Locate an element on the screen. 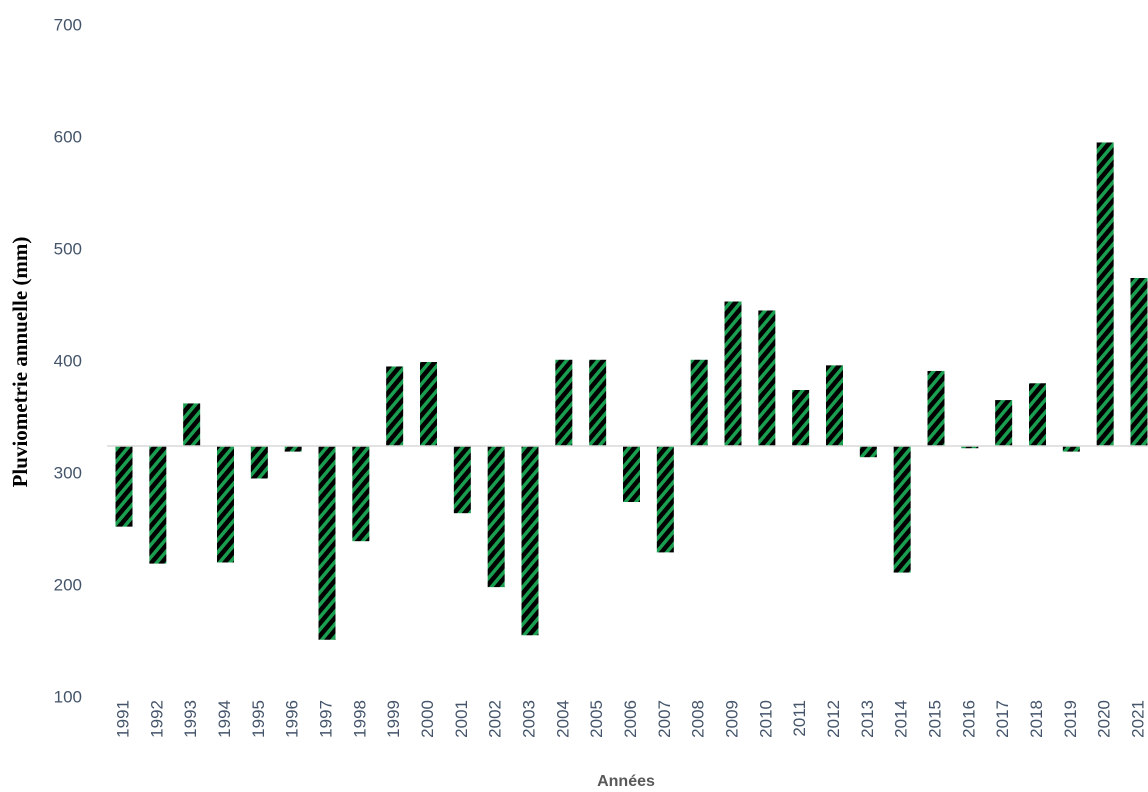 The image size is (1148, 792). x-axis-title: Années is located at coordinates (626, 781).